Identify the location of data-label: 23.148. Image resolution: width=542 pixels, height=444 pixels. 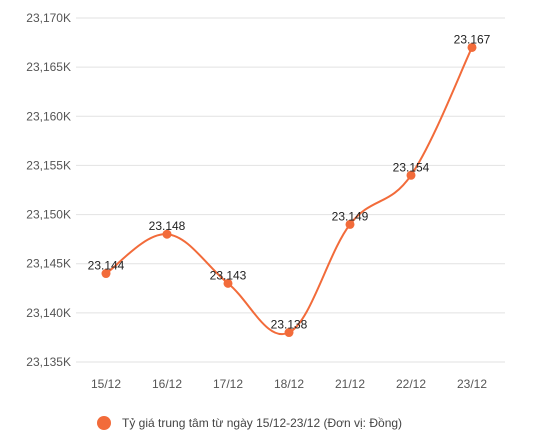
(167, 226).